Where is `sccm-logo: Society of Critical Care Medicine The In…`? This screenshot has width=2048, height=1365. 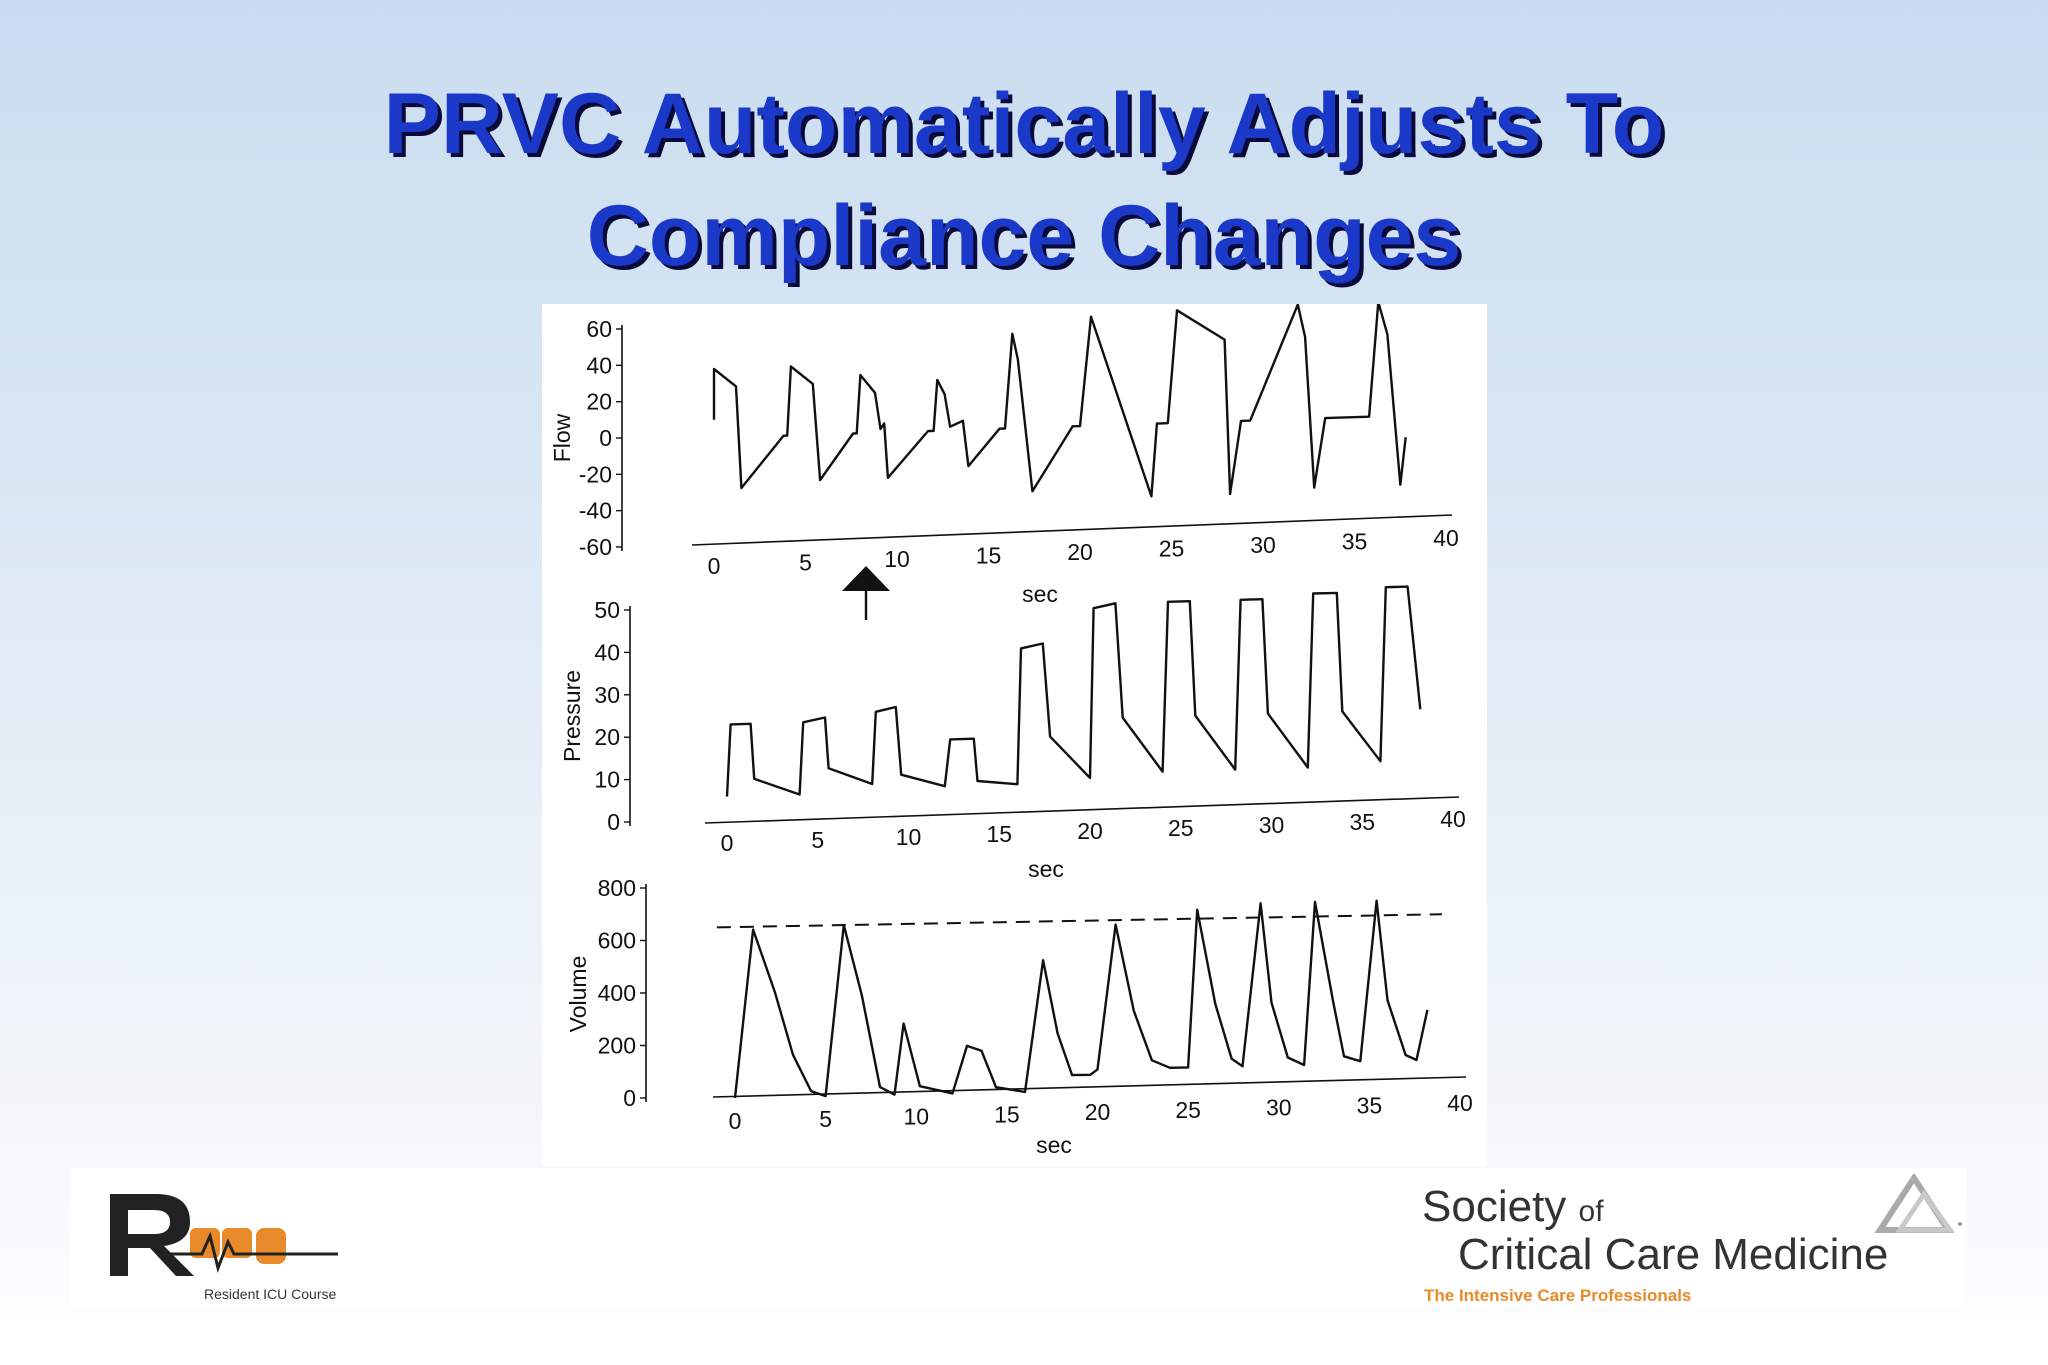 sccm-logo: Society of Critical Care Medicine The In… is located at coordinates (1688, 1239).